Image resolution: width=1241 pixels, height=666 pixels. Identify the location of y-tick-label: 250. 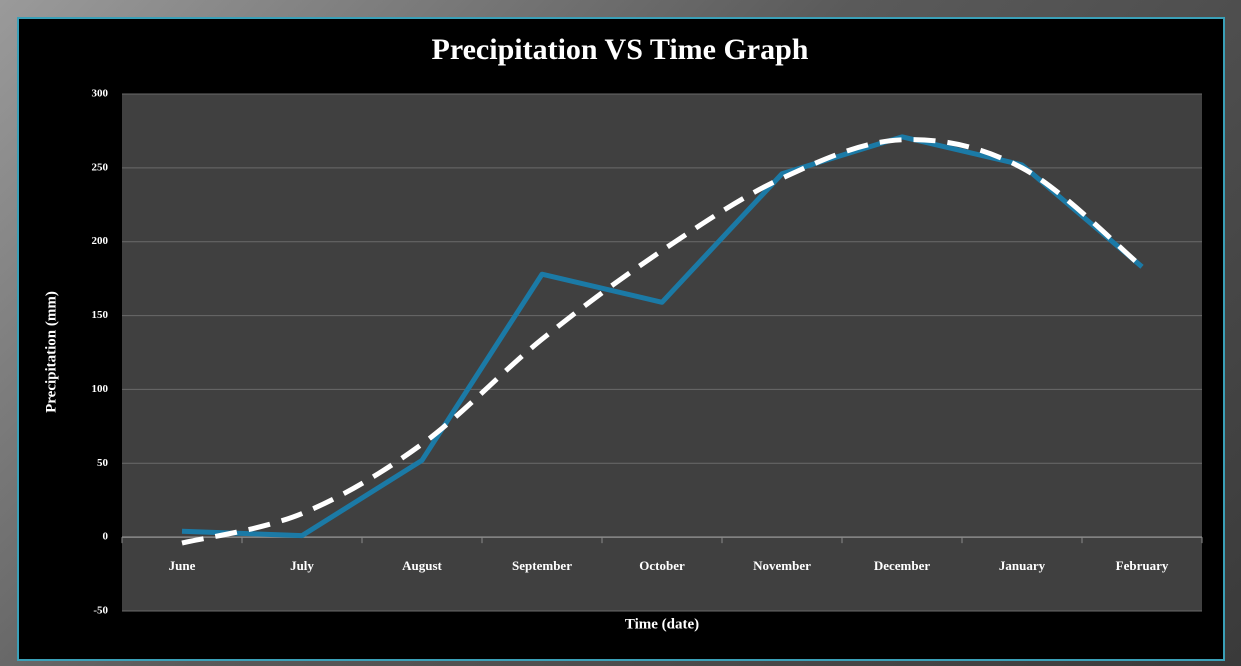
(100, 167).